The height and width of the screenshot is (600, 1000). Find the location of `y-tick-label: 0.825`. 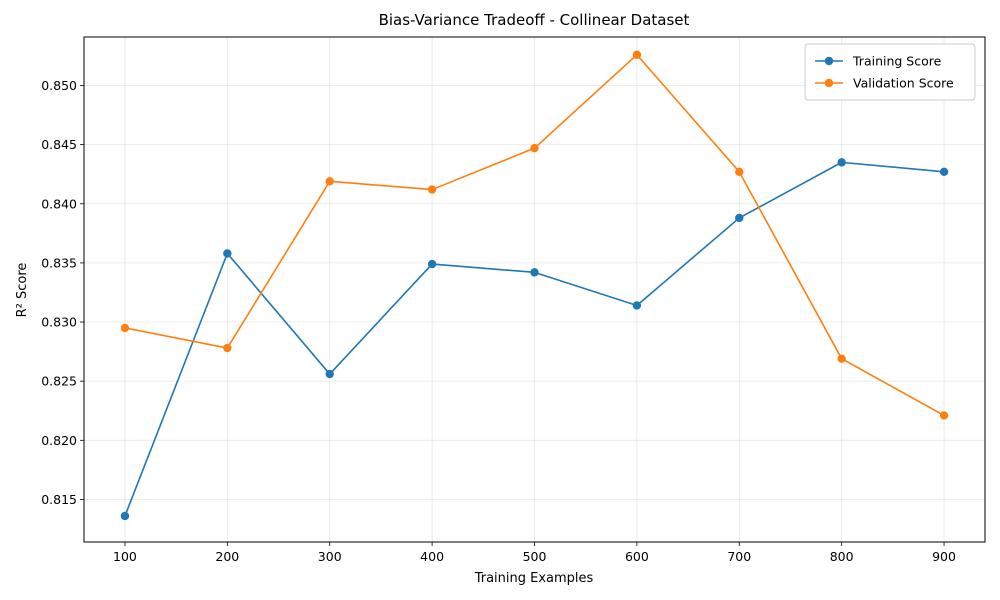

y-tick-label: 0.825 is located at coordinates (59, 381).